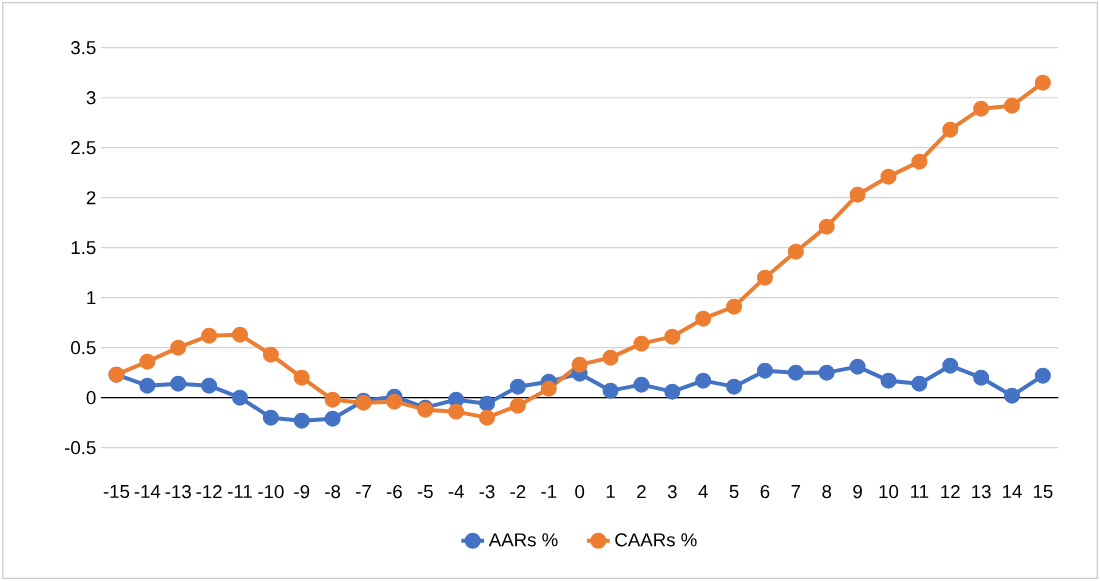 This screenshot has height=581, width=1100. Describe the element at coordinates (703, 491) in the screenshot. I see `x-tick-label: 4` at that location.